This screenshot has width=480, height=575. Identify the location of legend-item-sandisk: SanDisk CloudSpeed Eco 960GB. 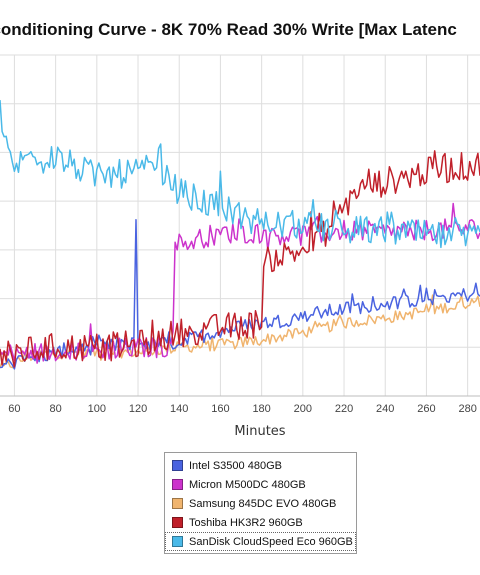
(260, 541).